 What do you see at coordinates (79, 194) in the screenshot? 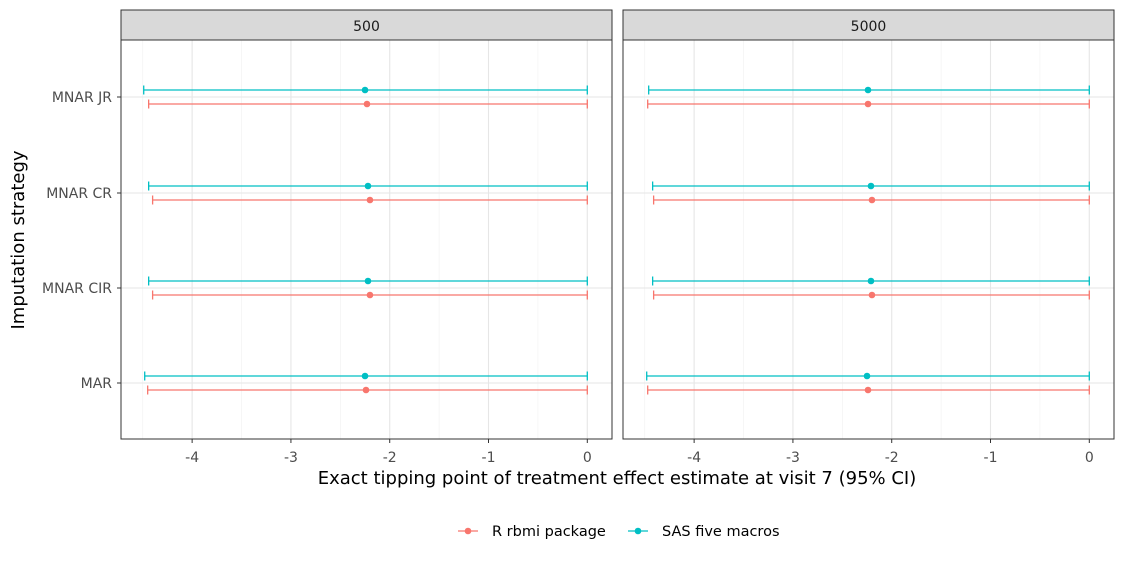
I see `y-tick-label: MNAR CR` at bounding box center [79, 194].